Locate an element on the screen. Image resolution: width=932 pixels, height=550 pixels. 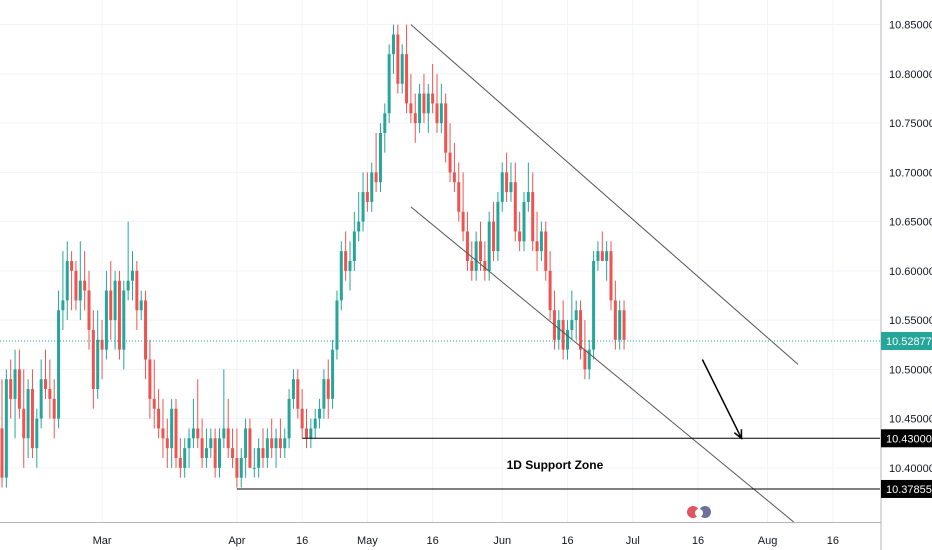
x-tick-label: Jun is located at coordinates (502, 541).